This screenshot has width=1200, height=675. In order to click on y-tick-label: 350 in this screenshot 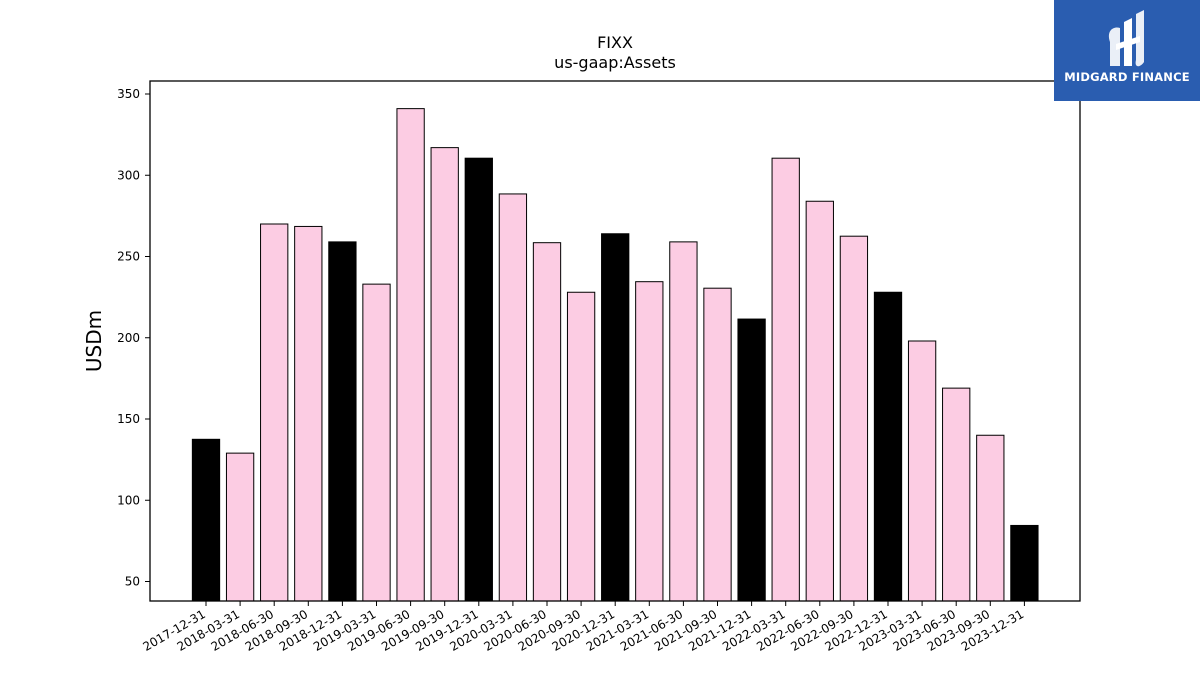, I will do `click(128, 94)`.